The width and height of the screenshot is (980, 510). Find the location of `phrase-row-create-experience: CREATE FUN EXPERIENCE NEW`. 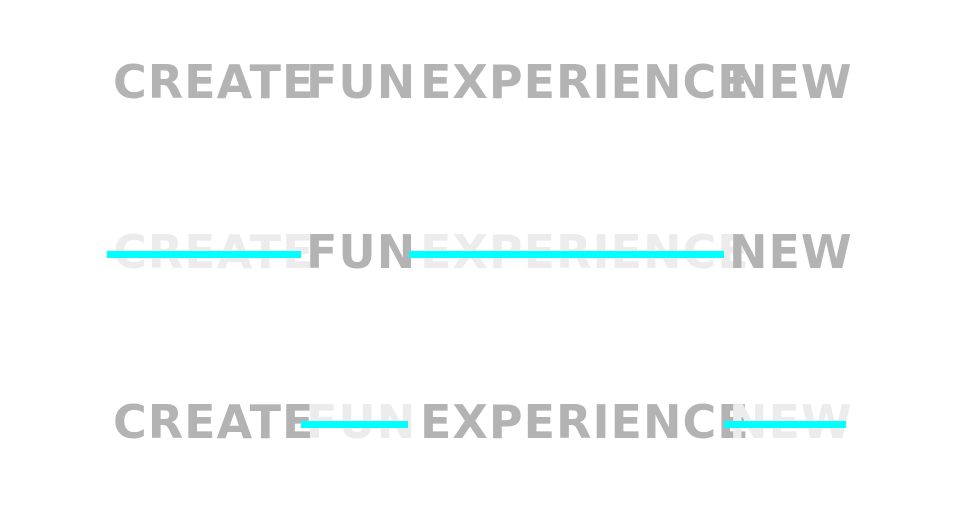

phrase-row-create-experience: CREATE FUN EXPERIENCE NEW is located at coordinates (490, 422).